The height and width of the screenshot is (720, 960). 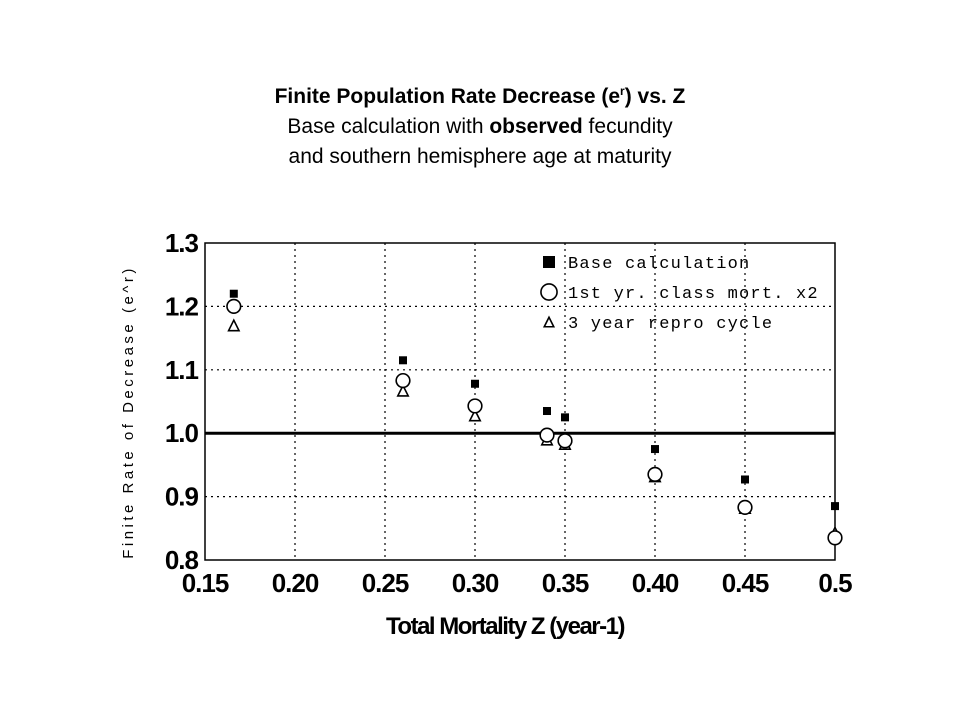 I want to click on x-tick-label: 0.20, so click(x=295, y=583).